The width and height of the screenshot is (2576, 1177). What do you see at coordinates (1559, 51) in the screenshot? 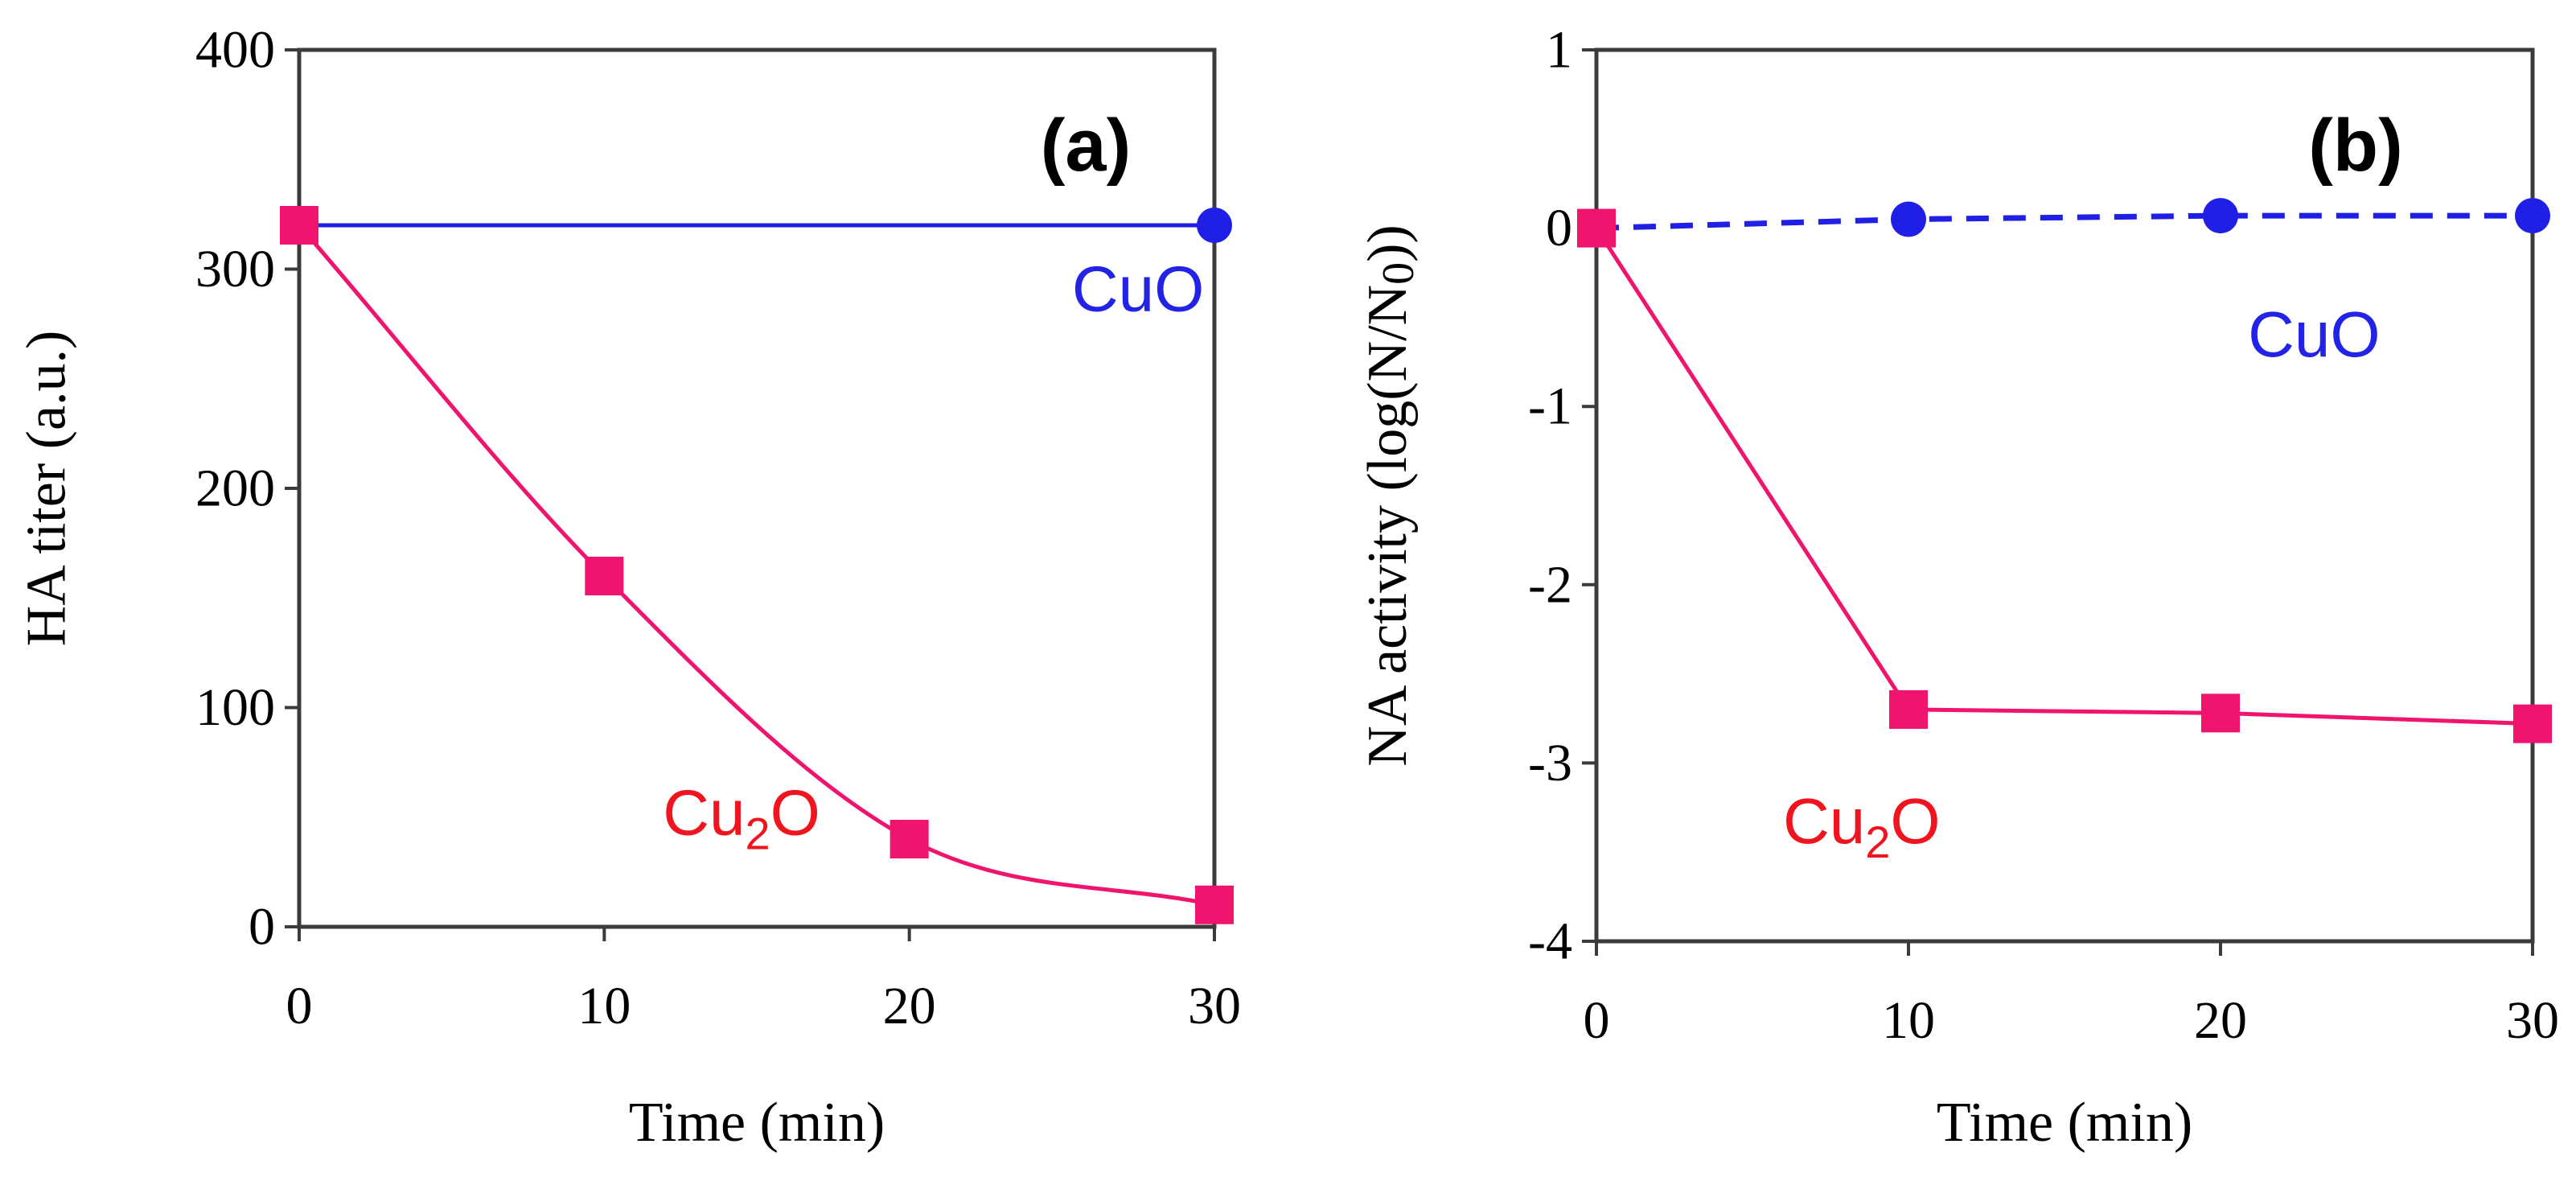
I see `y-tick-label: 1` at bounding box center [1559, 51].